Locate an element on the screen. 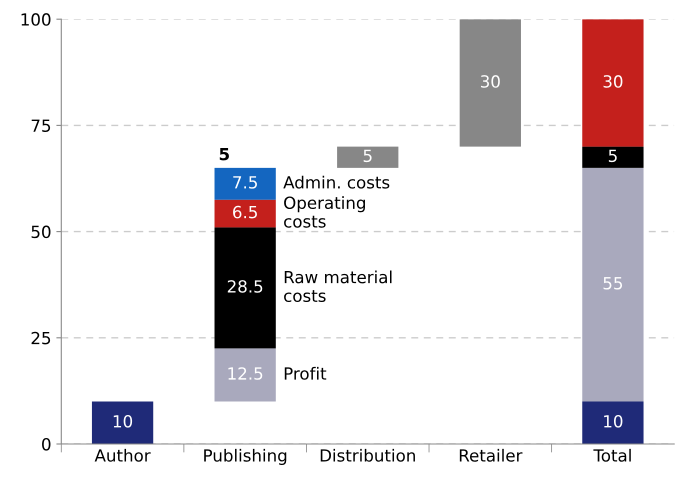  y-tick-label: 50 is located at coordinates (41, 232).